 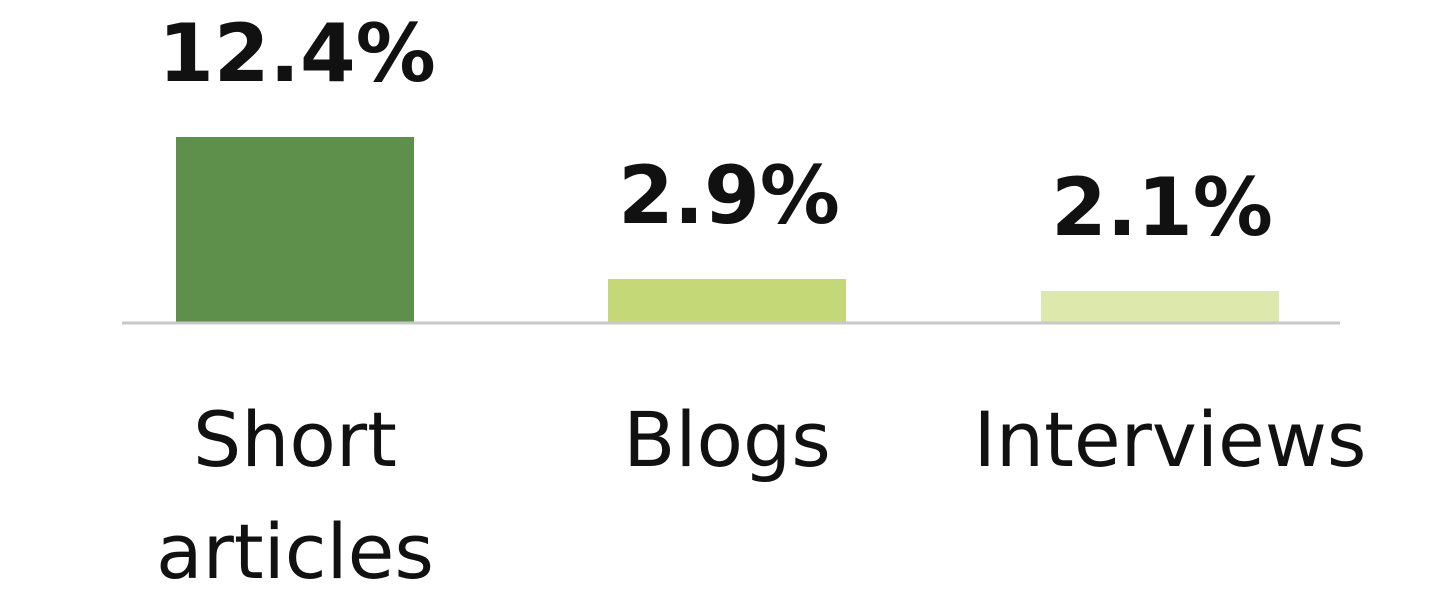 I want to click on category-label-3: Interviews, so click(x=1170, y=439).